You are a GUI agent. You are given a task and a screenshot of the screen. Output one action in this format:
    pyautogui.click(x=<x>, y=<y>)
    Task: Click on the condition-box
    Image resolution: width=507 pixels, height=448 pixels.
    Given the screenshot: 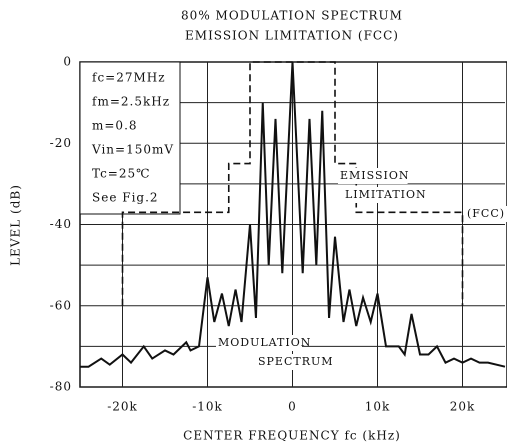 What is the action you would take?
    pyautogui.click(x=130, y=138)
    